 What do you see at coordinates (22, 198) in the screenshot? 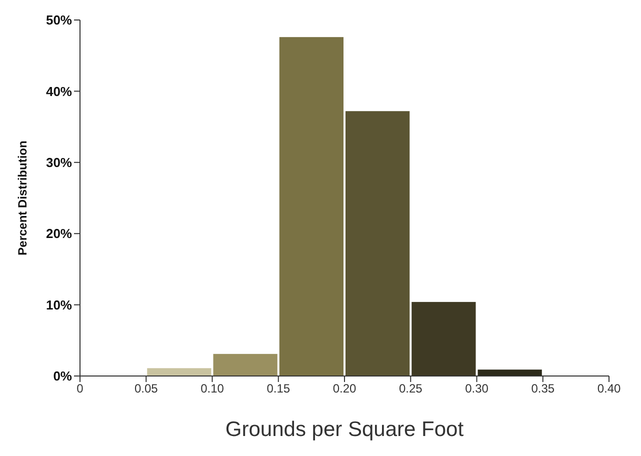
I see `y-axis-title: Percent Distribution` at bounding box center [22, 198].